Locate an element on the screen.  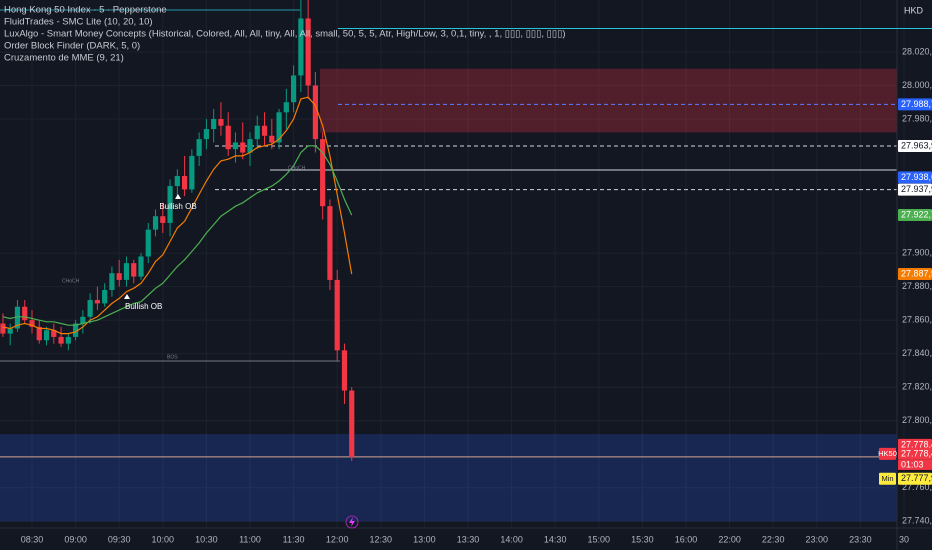
y-tick-label: 27.860,0 is located at coordinates (917, 320).